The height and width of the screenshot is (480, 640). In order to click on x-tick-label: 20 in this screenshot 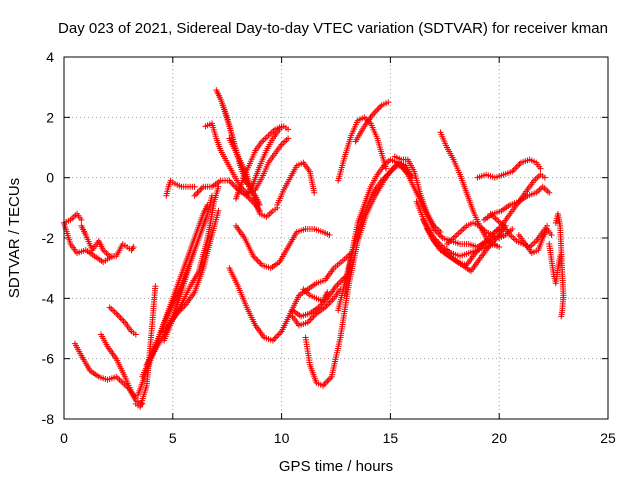, I will do `click(499, 438)`.